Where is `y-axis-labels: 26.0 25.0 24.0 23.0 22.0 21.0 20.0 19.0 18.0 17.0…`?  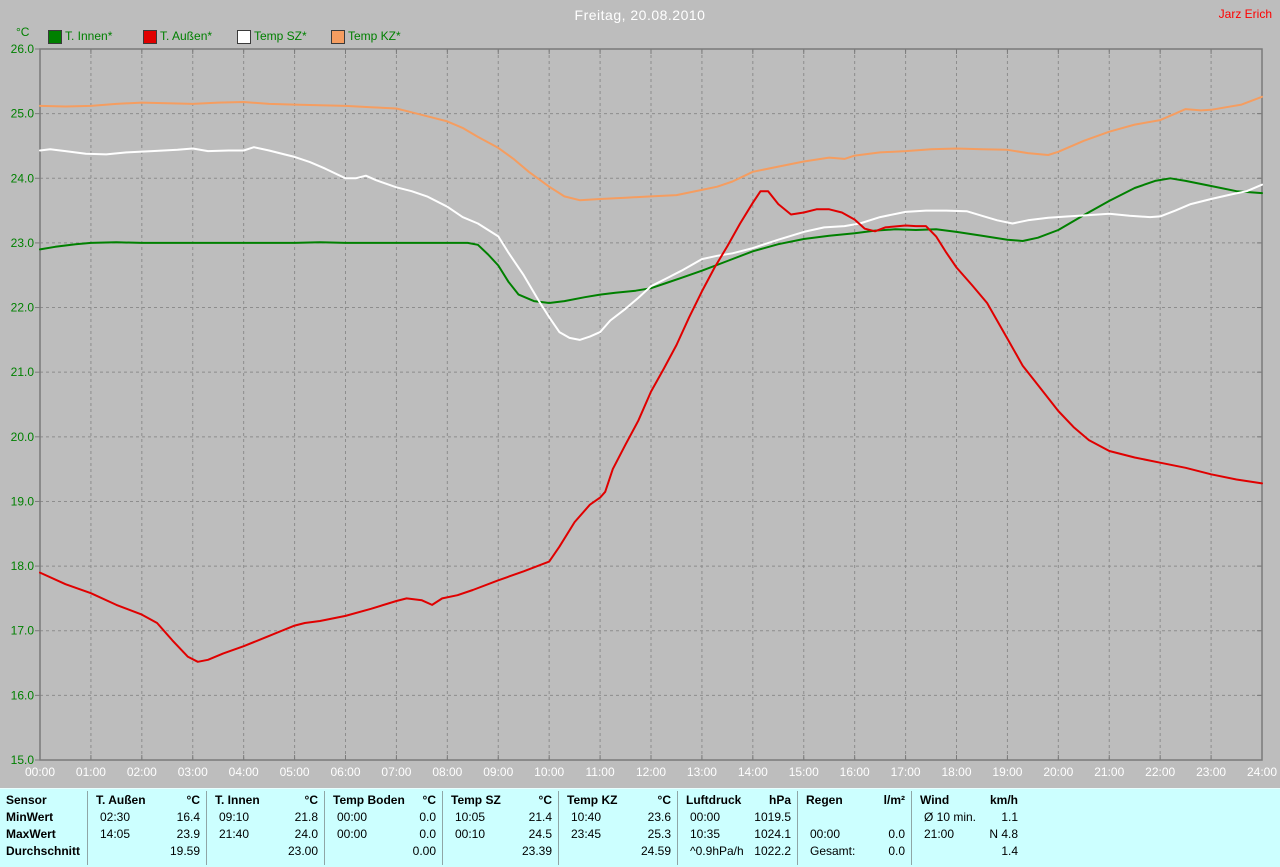
y-axis-labels: 26.0 25.0 24.0 23.0 22.0 21.0 20.0 19.0 18.0 17.0… is located at coordinates (23, 404).